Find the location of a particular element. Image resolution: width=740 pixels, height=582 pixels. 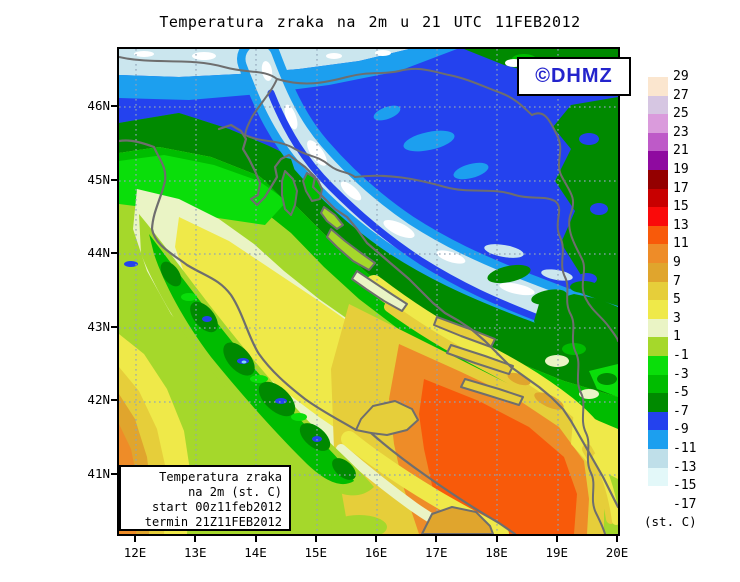

lon-tick-12E is located at coordinates (135, 539).